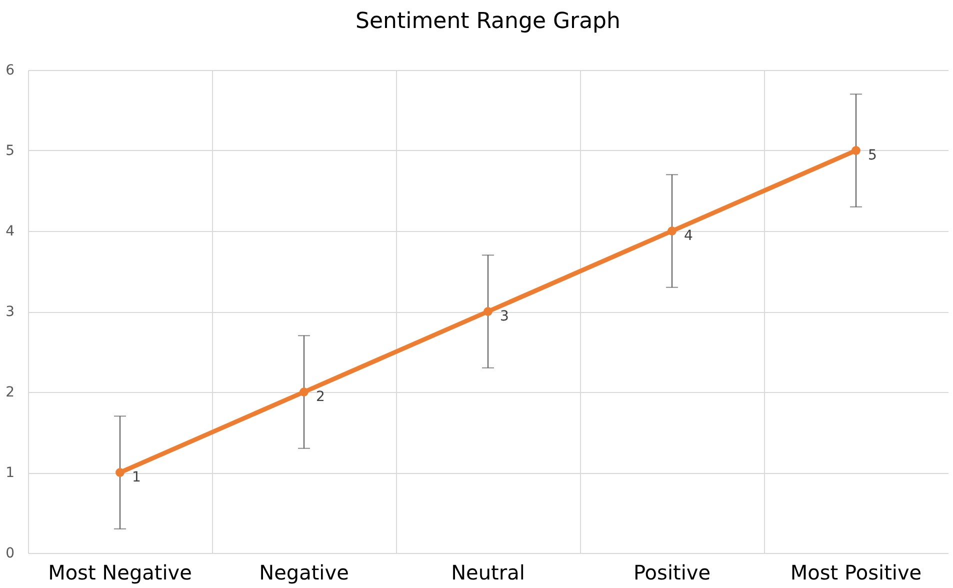  What do you see at coordinates (136, 478) in the screenshot?
I see `data-label: 1` at bounding box center [136, 478].